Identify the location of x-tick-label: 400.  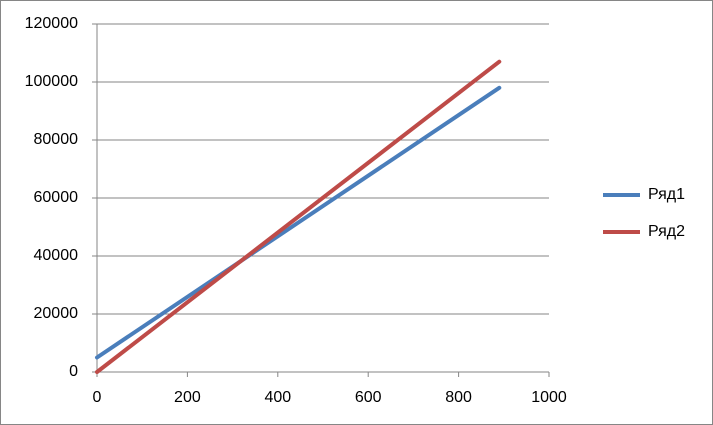
(277, 397).